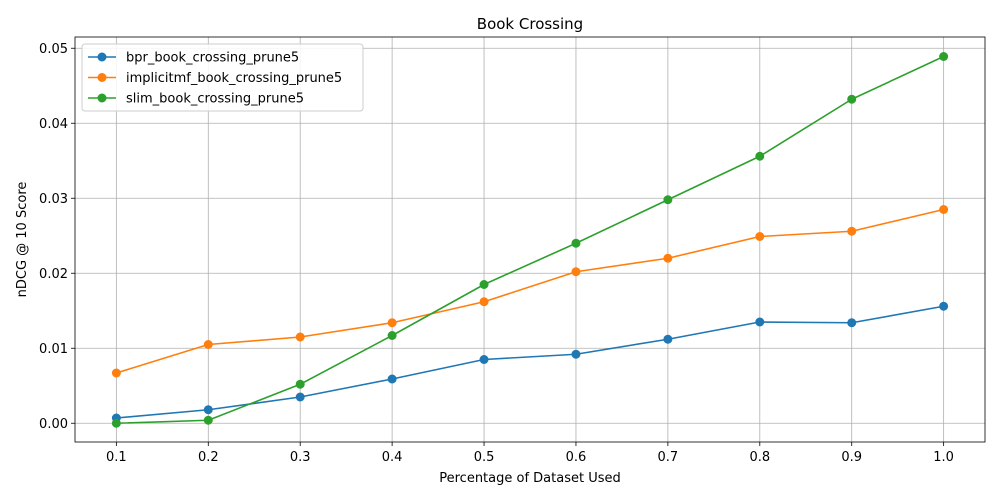  What do you see at coordinates (759, 457) in the screenshot?
I see `x-tick-label: 0.8` at bounding box center [759, 457].